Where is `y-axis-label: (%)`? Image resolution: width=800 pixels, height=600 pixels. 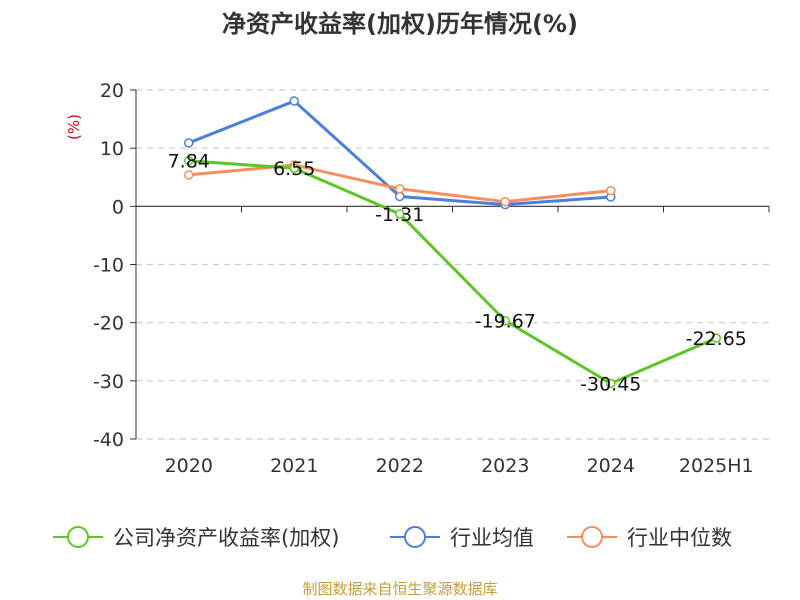
y-axis-label: (%) is located at coordinates (74, 127).